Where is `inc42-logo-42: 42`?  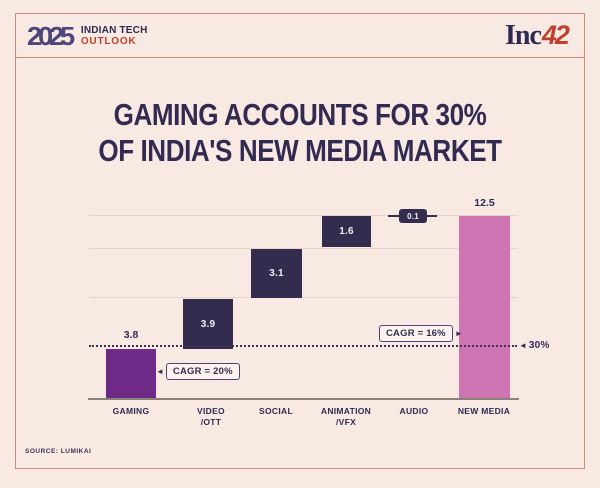 inc42-logo-42: 42 is located at coordinates (555, 35).